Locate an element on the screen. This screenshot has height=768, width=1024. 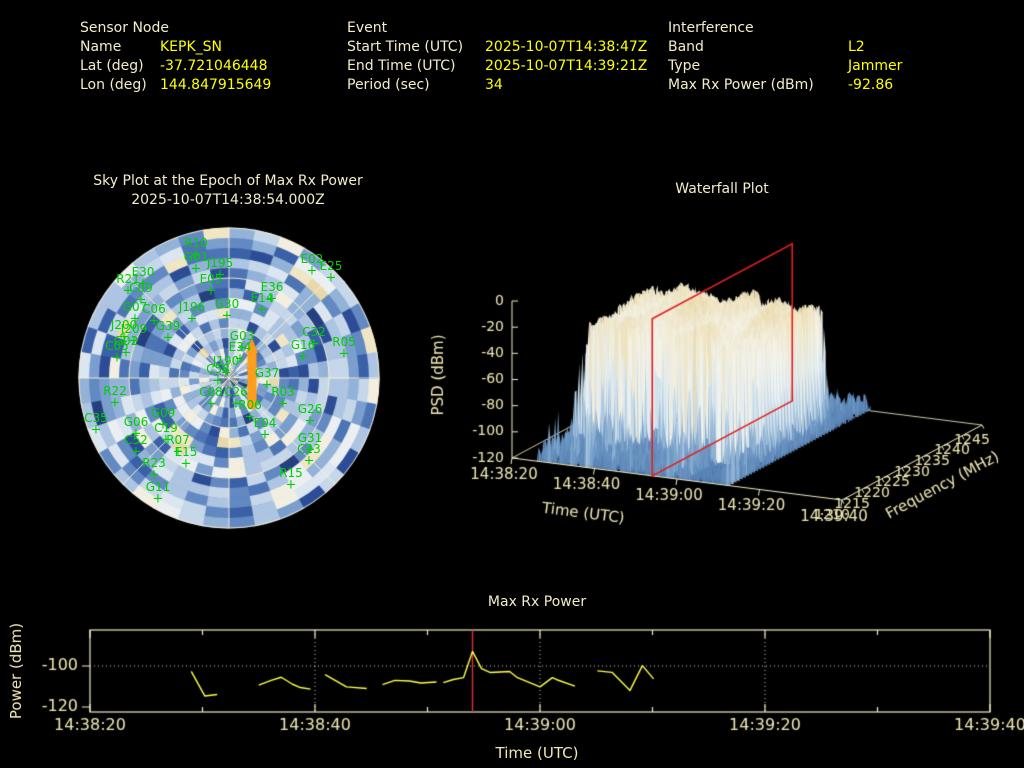
event-start-value: 2025-10-07T14:38:47Z is located at coordinates (566, 47).